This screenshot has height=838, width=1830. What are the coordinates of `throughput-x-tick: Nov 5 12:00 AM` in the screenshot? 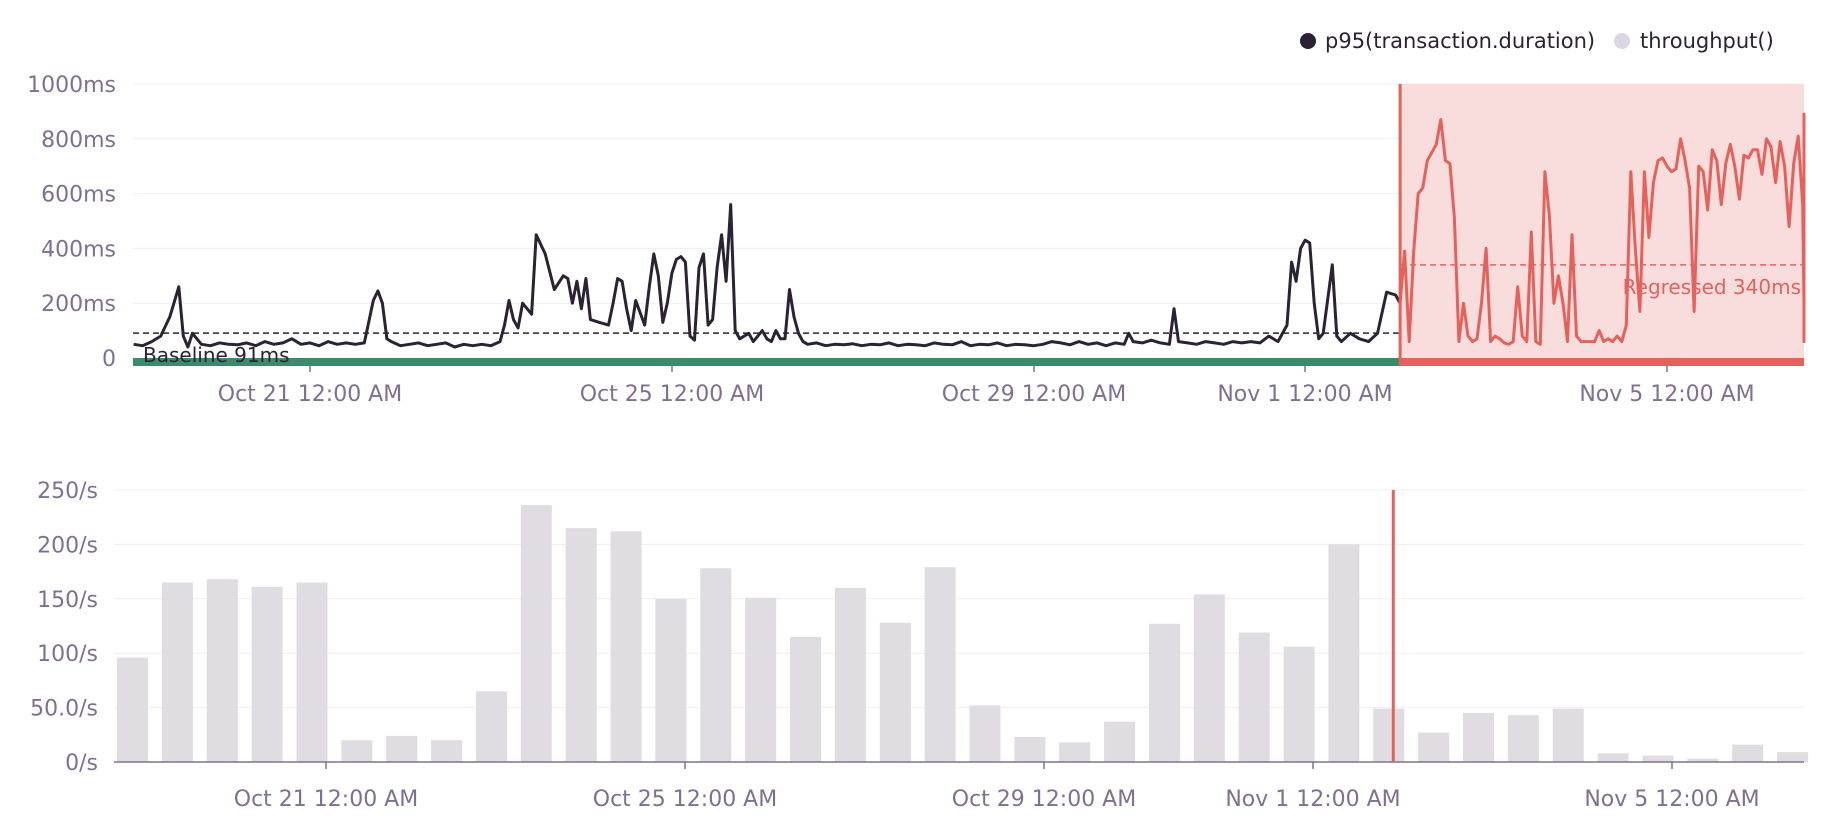 It's located at (1671, 799).